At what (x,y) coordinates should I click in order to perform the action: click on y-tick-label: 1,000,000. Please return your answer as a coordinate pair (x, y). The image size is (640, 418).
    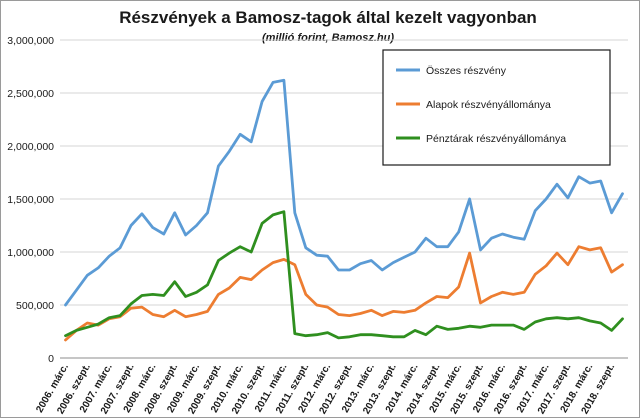
    Looking at the image, I should click on (30, 253).